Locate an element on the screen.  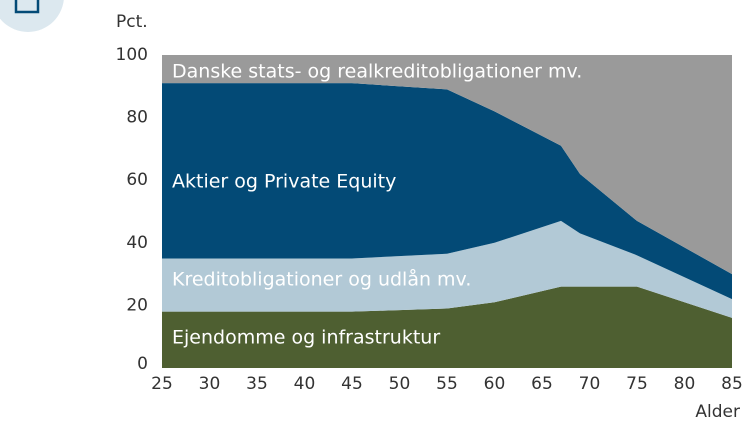
x-tick-label: 85 is located at coordinates (732, 384).